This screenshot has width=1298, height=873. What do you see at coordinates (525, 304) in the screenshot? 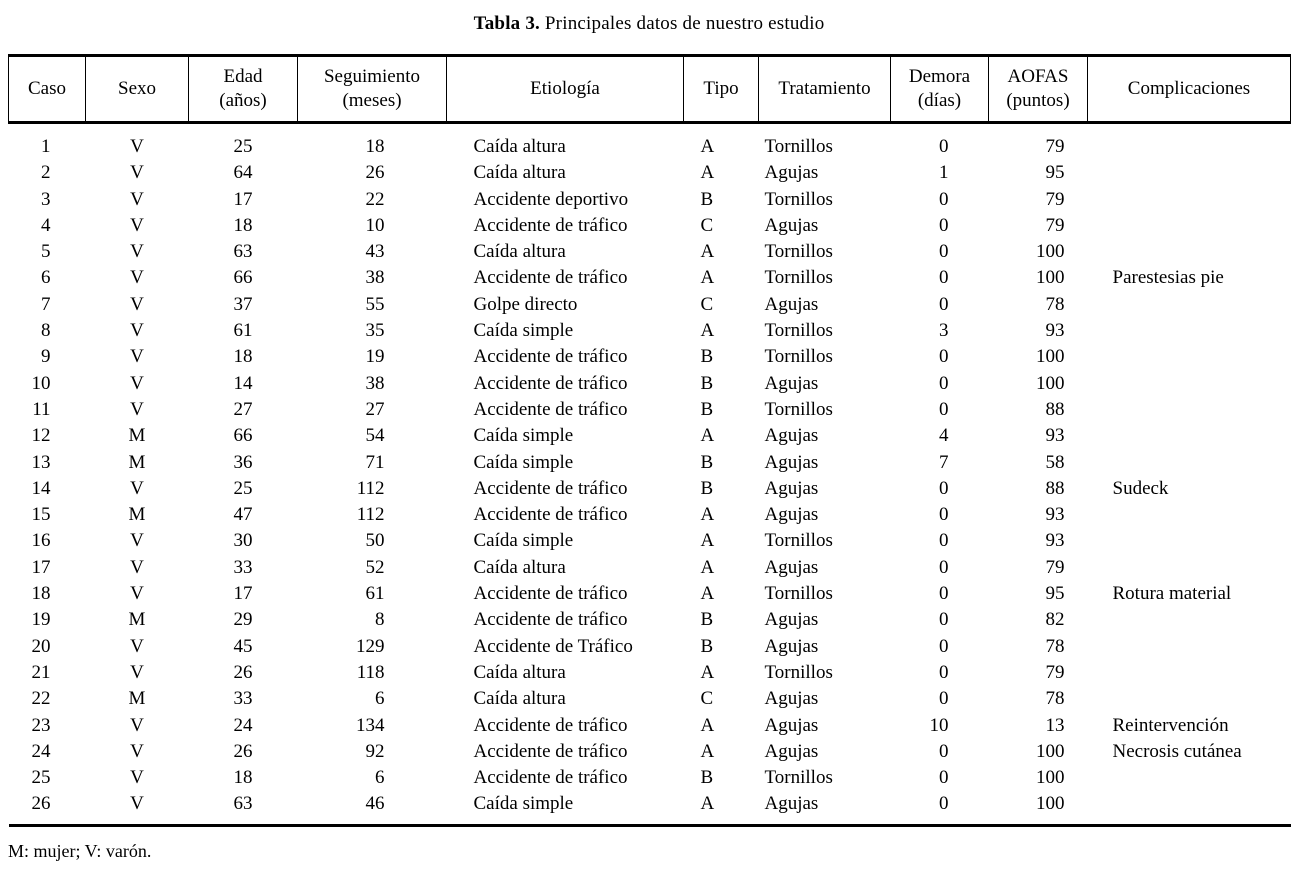
I see `cell-etiologia: Golpe directo` at bounding box center [525, 304].